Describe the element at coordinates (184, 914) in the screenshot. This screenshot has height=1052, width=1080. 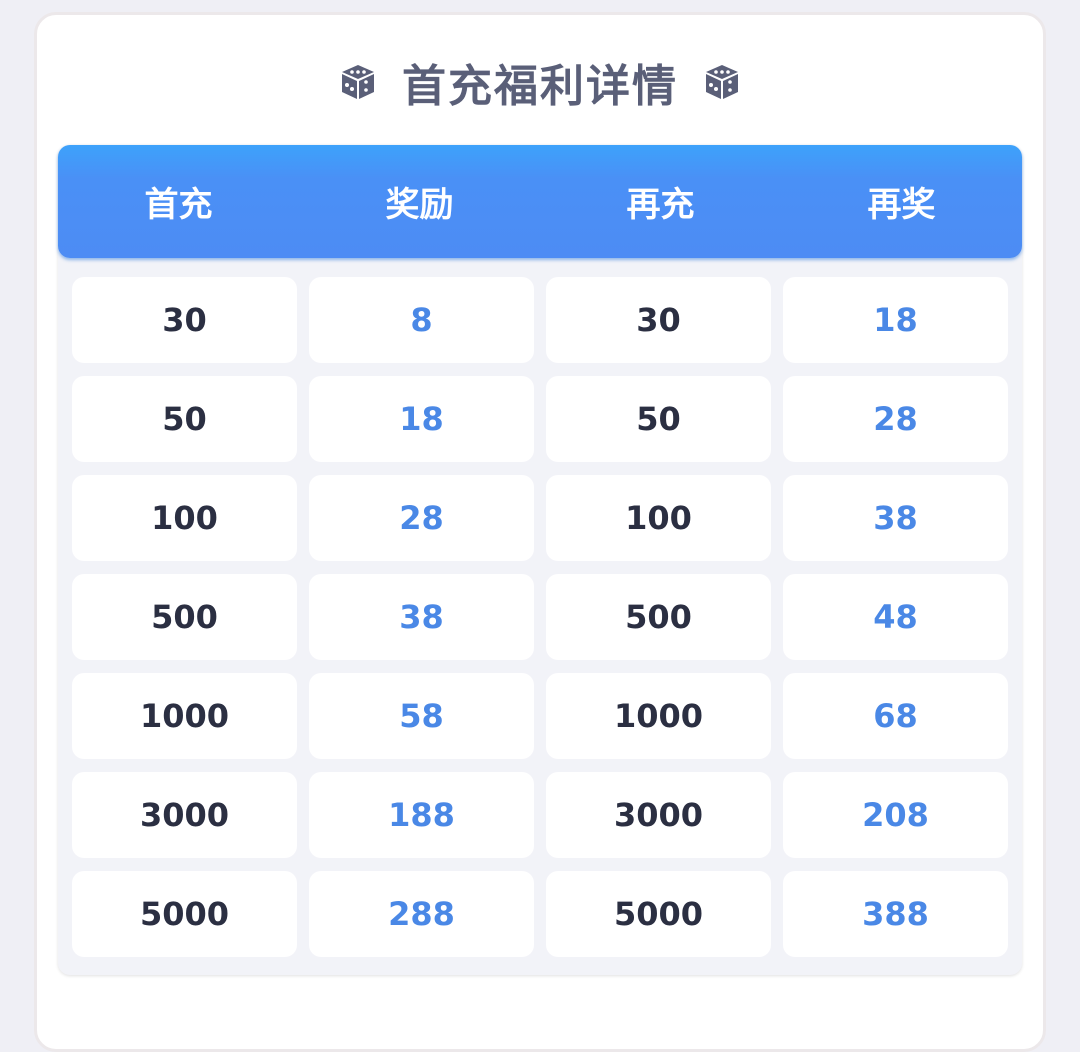
I see `first-recharge-cell: 5000` at that location.